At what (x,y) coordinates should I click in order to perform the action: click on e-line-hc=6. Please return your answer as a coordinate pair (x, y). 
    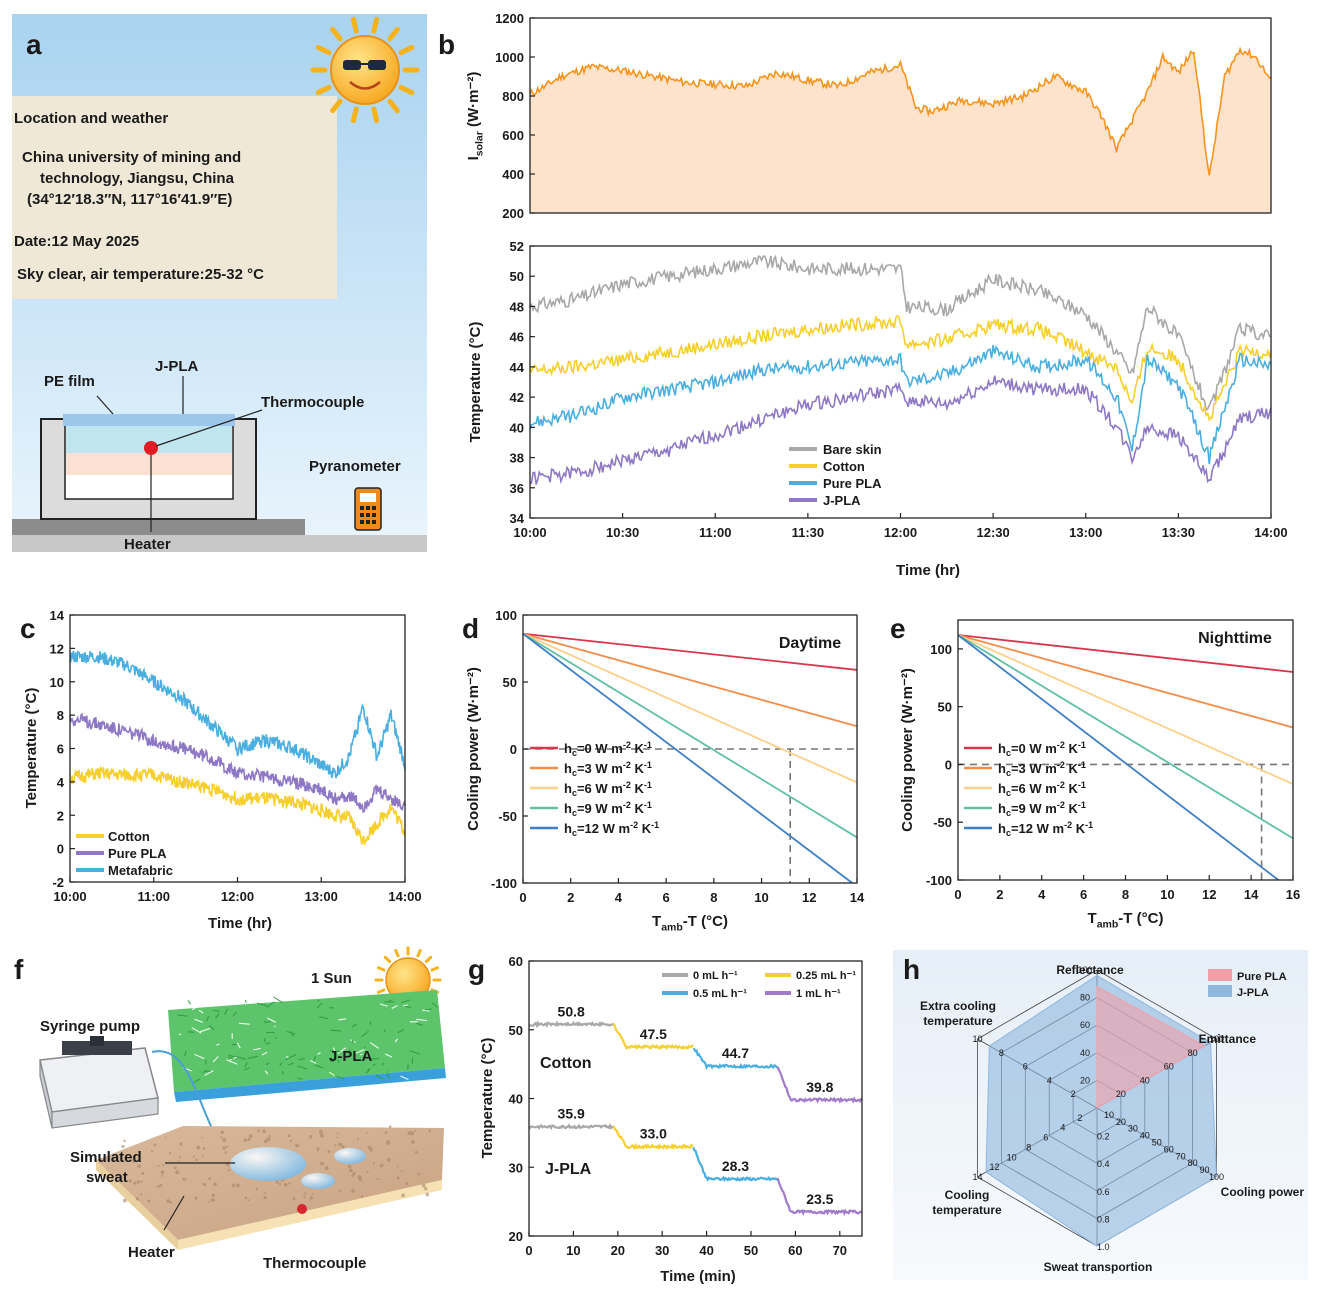
    Looking at the image, I should click on (1125, 709).